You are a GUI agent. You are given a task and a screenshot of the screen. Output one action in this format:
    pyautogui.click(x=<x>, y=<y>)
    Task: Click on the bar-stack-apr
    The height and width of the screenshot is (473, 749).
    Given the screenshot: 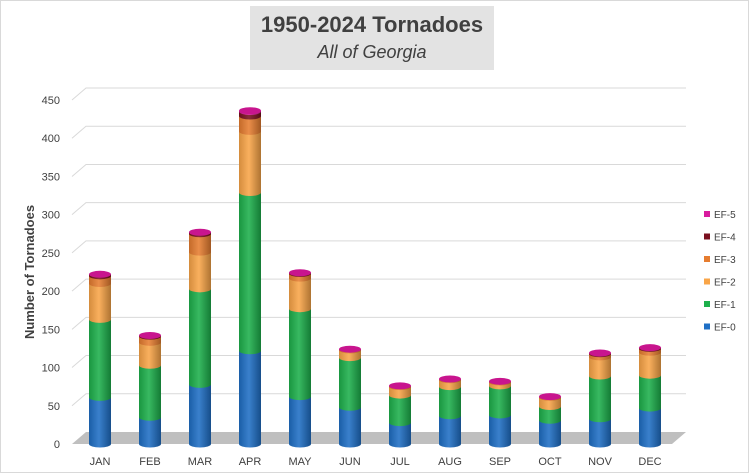 What is the action you would take?
    pyautogui.click(x=250, y=277)
    